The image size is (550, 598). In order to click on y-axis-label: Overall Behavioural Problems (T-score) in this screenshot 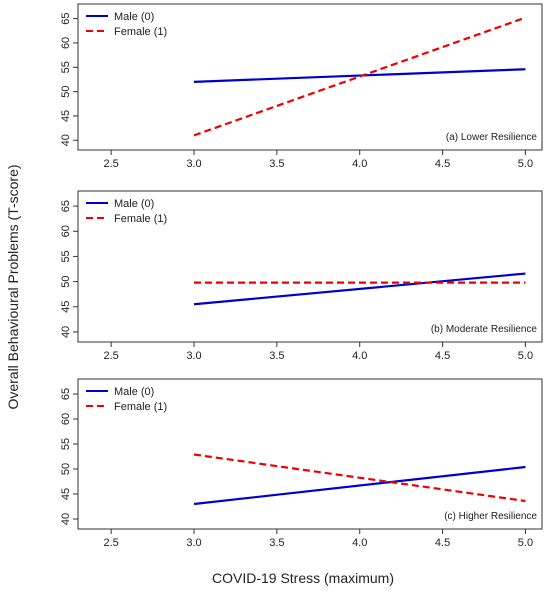, I will do `click(13, 286)`.